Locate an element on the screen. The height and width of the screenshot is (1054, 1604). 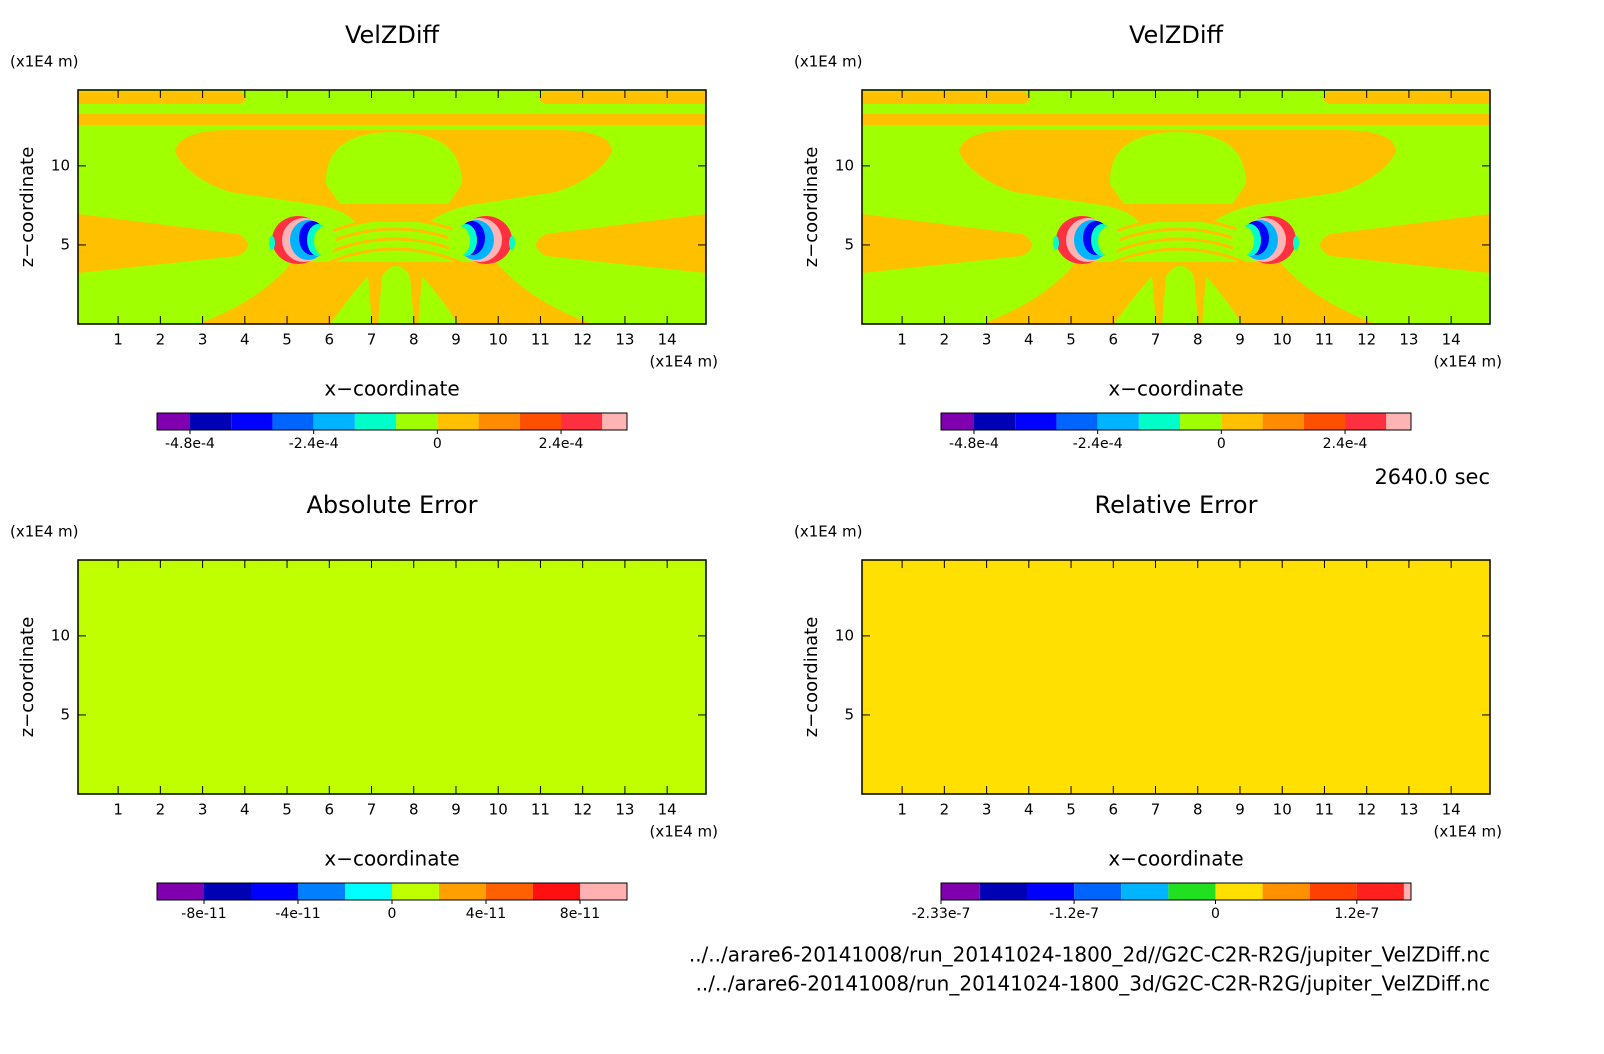
x-tick-label: 2 is located at coordinates (945, 340).